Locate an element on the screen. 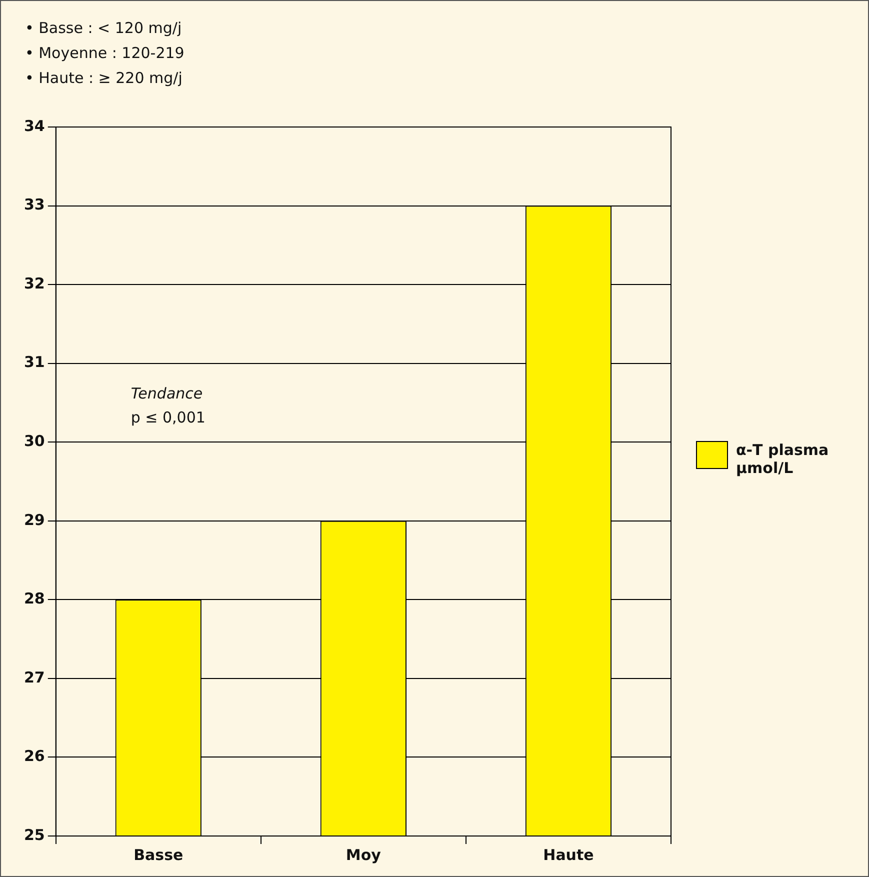 The width and height of the screenshot is (869, 877). y-tick-label: 27 is located at coordinates (34, 677).